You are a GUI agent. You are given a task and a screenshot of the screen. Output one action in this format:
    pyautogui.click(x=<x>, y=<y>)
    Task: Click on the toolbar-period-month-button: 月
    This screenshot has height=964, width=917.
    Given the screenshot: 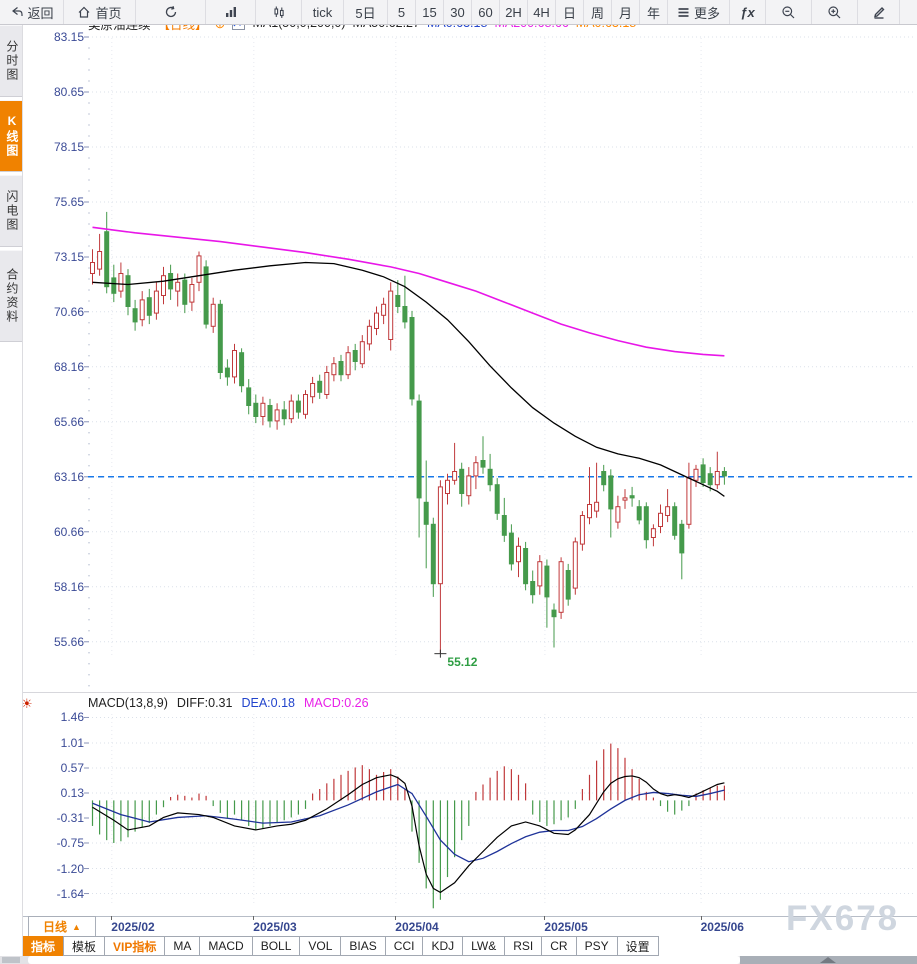 What is the action you would take?
    pyautogui.click(x=626, y=12)
    